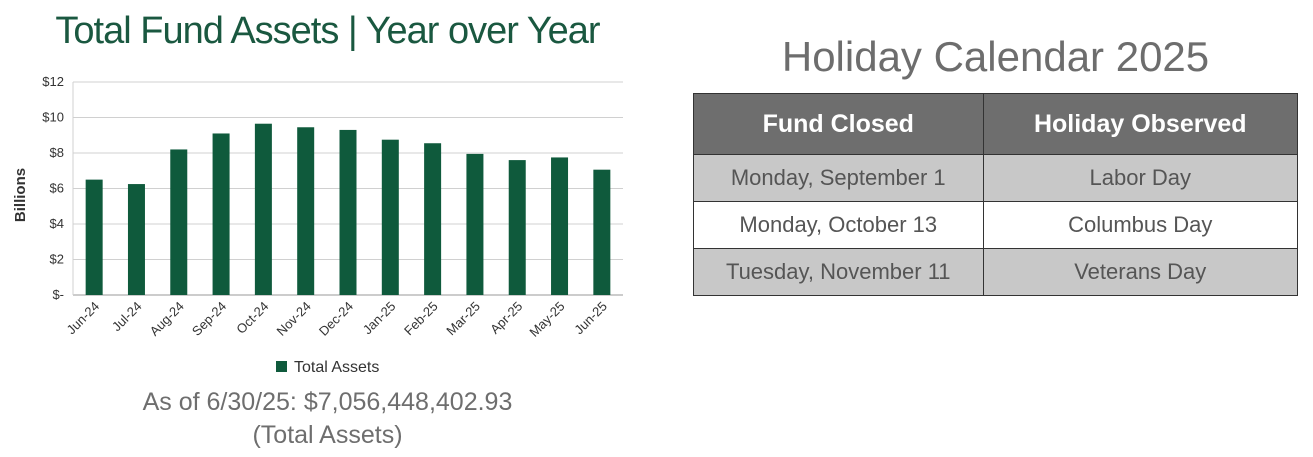 Image resolution: width=1313 pixels, height=457 pixels. I want to click on y-tick-label: $12, so click(53, 81).